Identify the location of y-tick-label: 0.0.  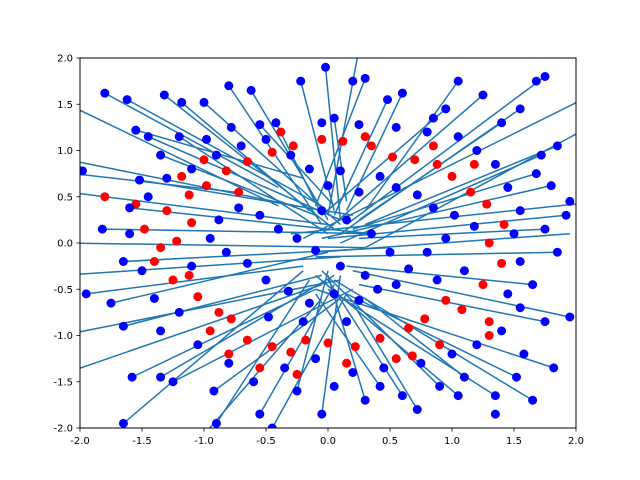
(65, 244).